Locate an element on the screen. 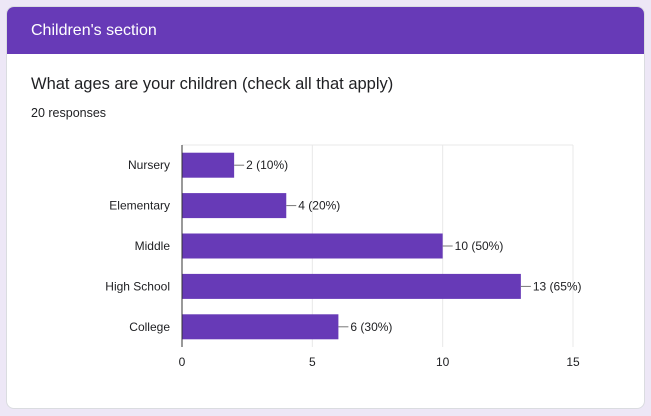 The width and height of the screenshot is (651, 416). data-label: 2 (10%) is located at coordinates (267, 165).